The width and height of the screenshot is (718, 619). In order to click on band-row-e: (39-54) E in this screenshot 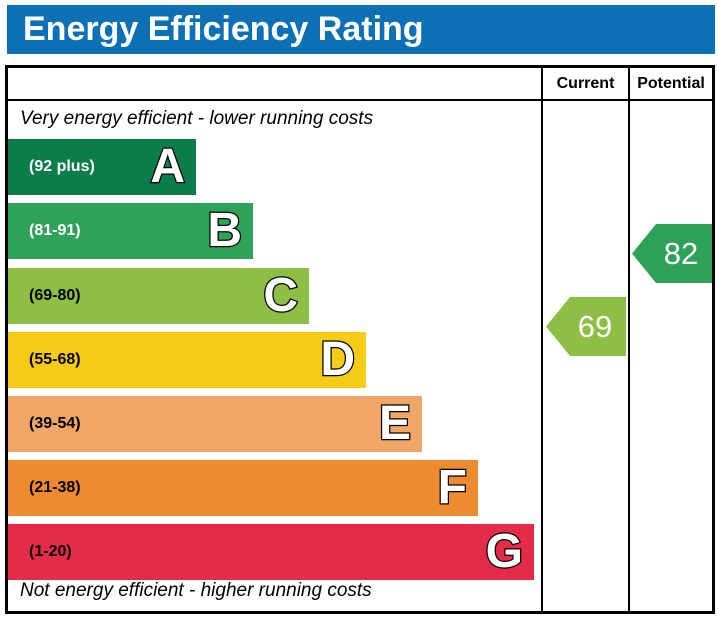, I will do `click(215, 424)`.